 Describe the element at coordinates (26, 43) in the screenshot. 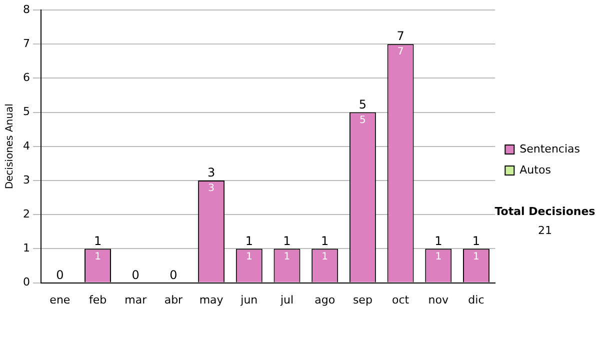

I see `y-tick-label: 7` at that location.